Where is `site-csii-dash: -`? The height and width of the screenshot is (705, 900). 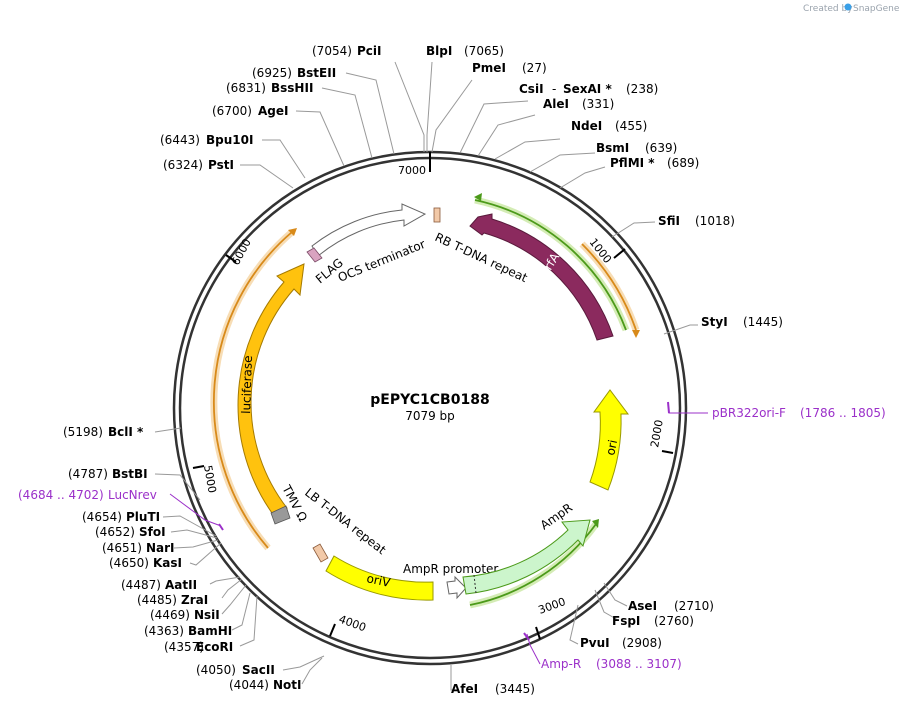 site-csii-dash: - is located at coordinates (554, 89).